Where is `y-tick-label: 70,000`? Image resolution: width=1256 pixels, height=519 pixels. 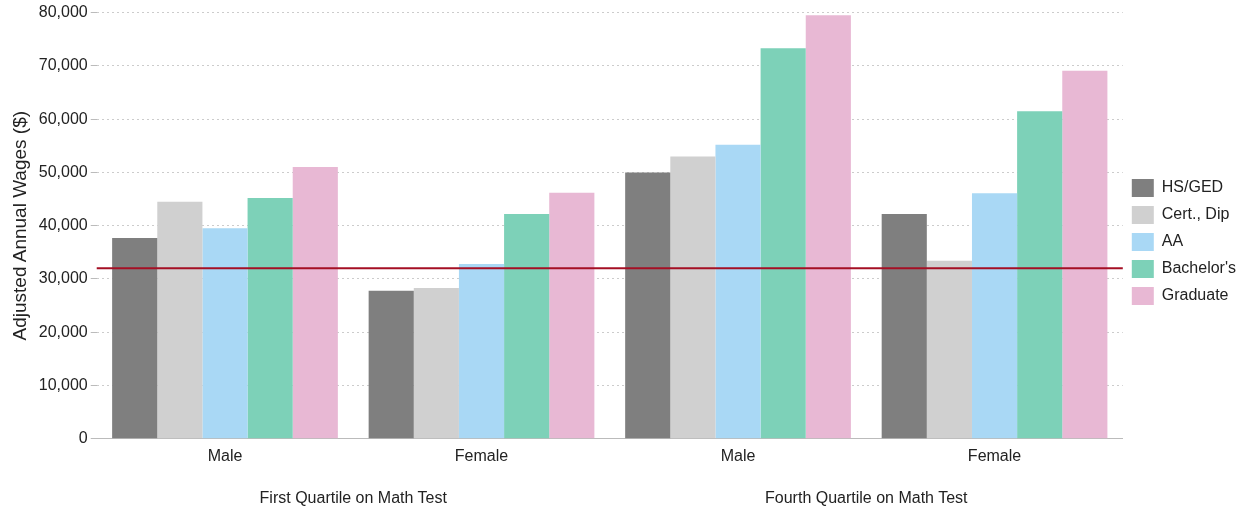
y-tick-label: 70,000 is located at coordinates (63, 65).